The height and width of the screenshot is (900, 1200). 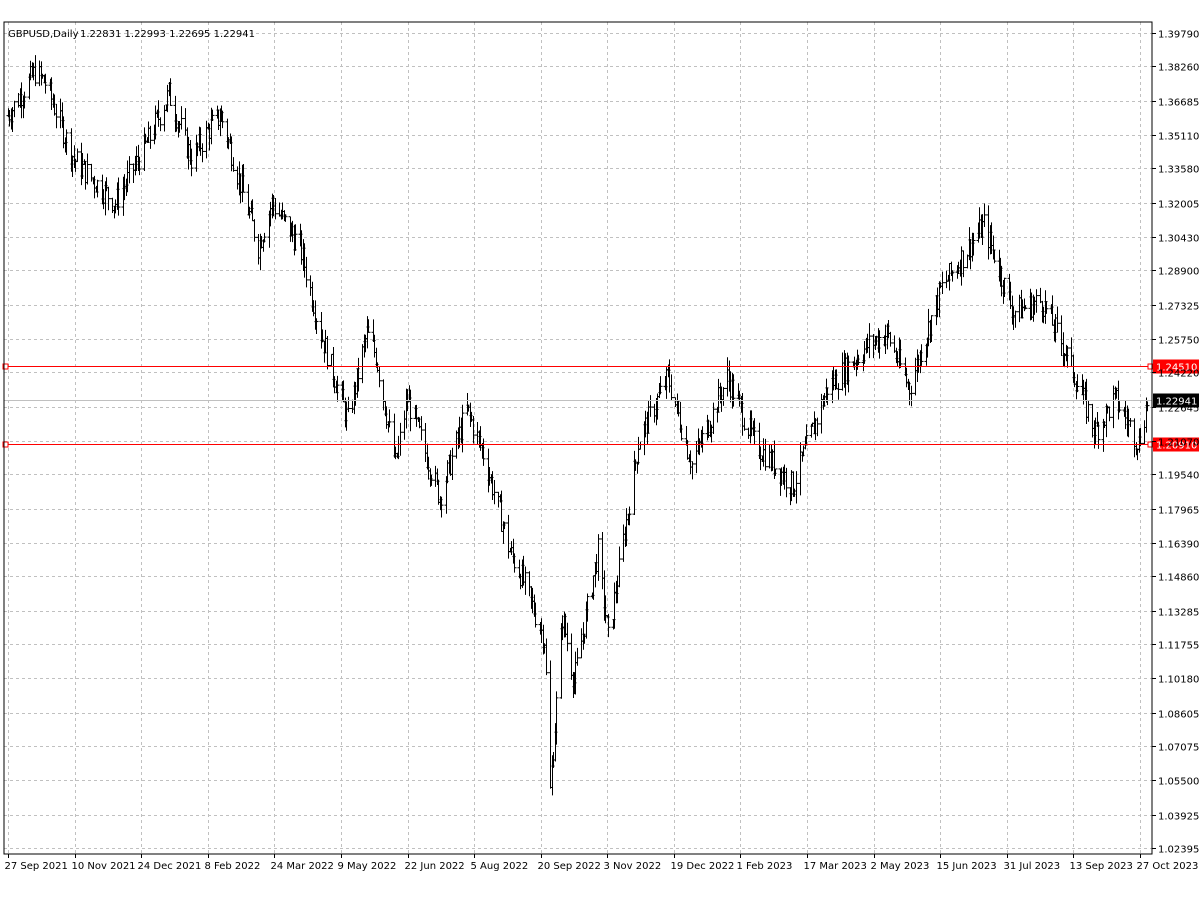 I want to click on y-tick-label: 1.22645, so click(x=1178, y=409).